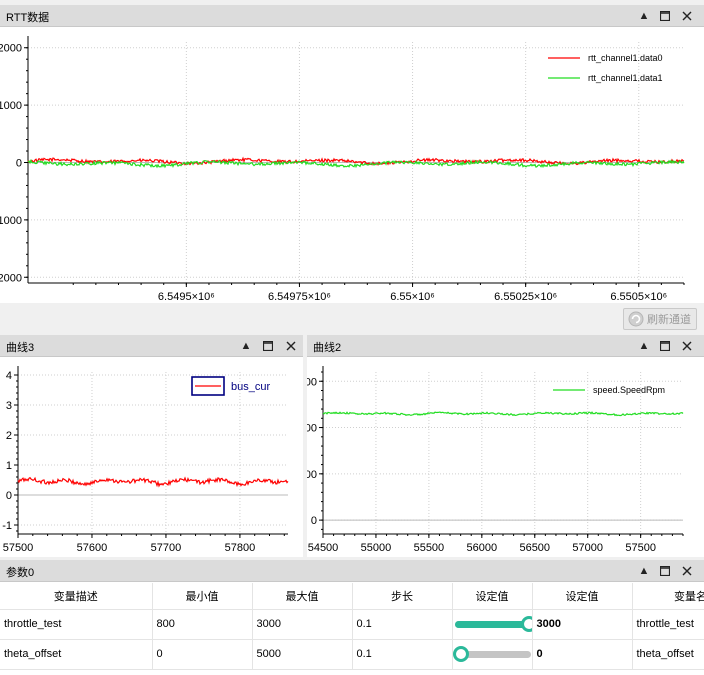  What do you see at coordinates (669, 320) in the screenshot?
I see `refresh-channels-label: 刷新通道` at bounding box center [669, 320].